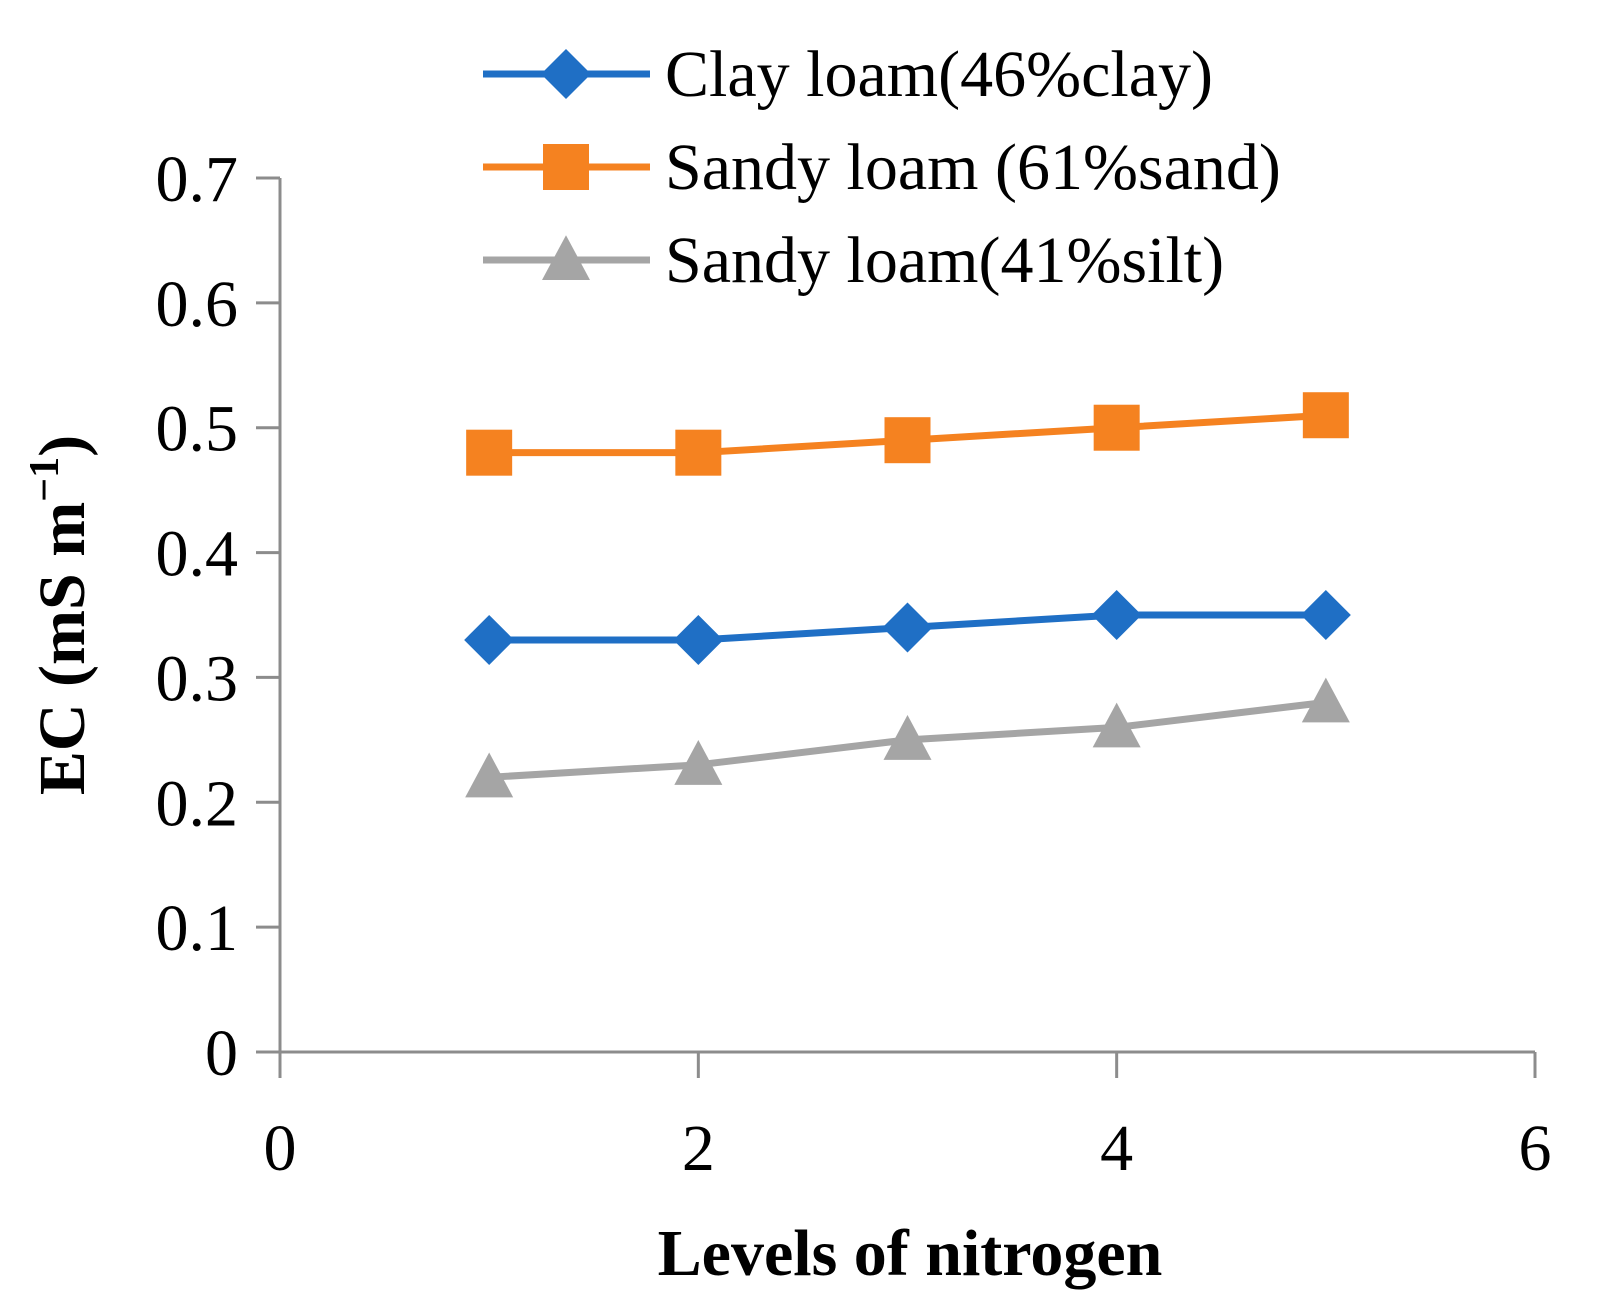 This screenshot has width=1619, height=1301. What do you see at coordinates (280, 1148) in the screenshot?
I see `x-tick-label: 0` at bounding box center [280, 1148].